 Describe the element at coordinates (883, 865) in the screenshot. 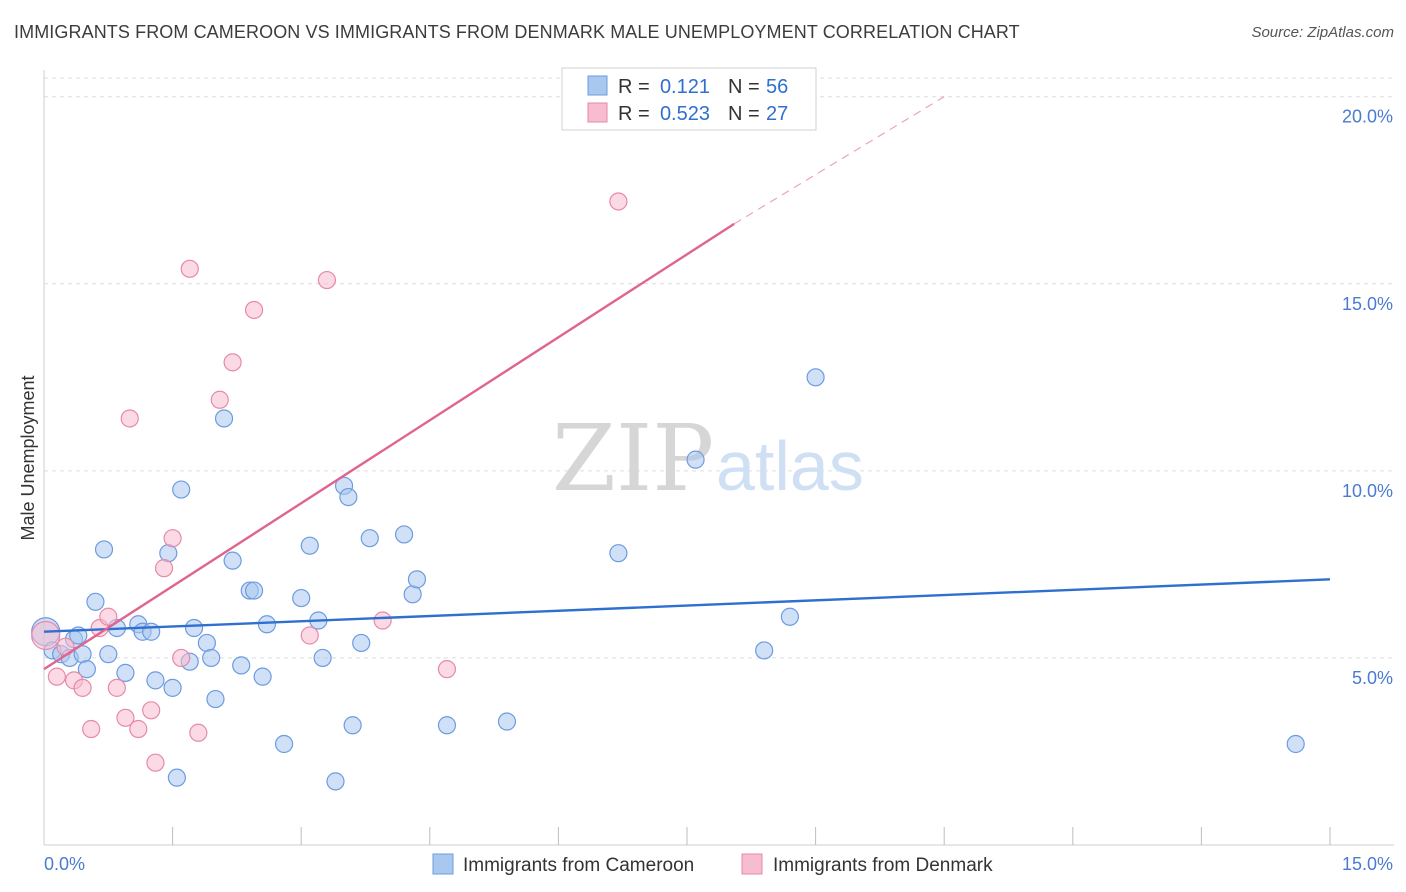

I see `legend-denmark-label: Immigrants from Denmark` at that location.